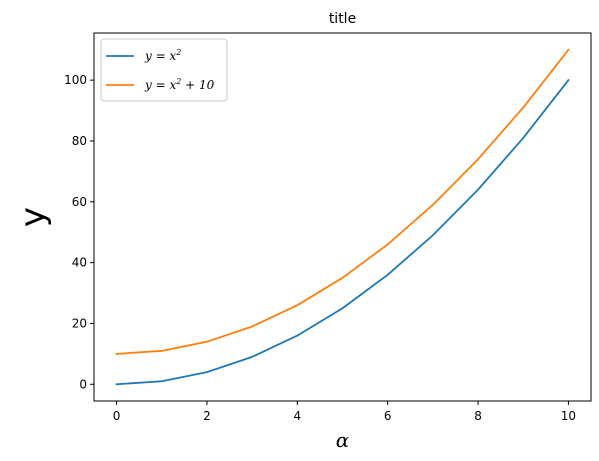 Image resolution: width=599 pixels, height=461 pixels. What do you see at coordinates (207, 416) in the screenshot?
I see `x-tick-label: 2` at bounding box center [207, 416].